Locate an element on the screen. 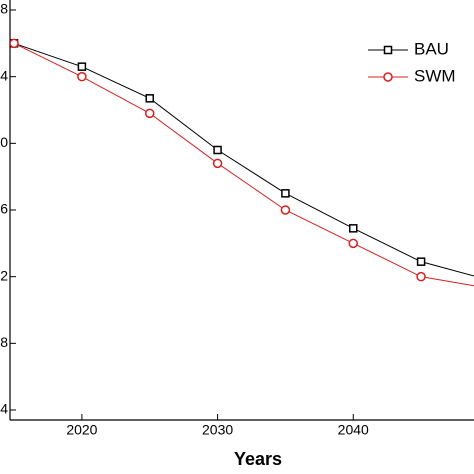 Image resolution: width=474 pixels, height=474 pixels. x-tick-label: 2030 is located at coordinates (217, 430).